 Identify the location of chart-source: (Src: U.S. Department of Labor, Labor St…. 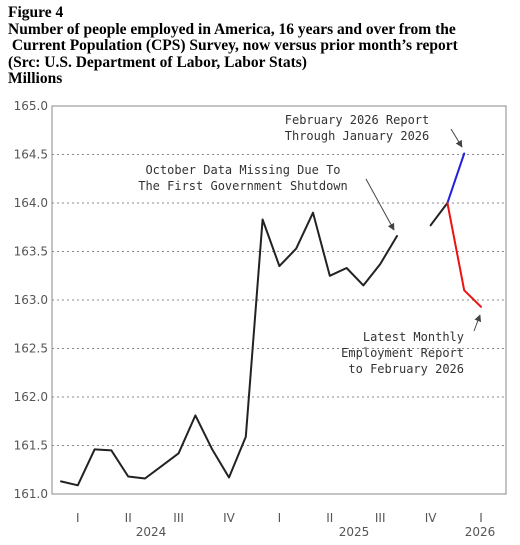
(157, 62).